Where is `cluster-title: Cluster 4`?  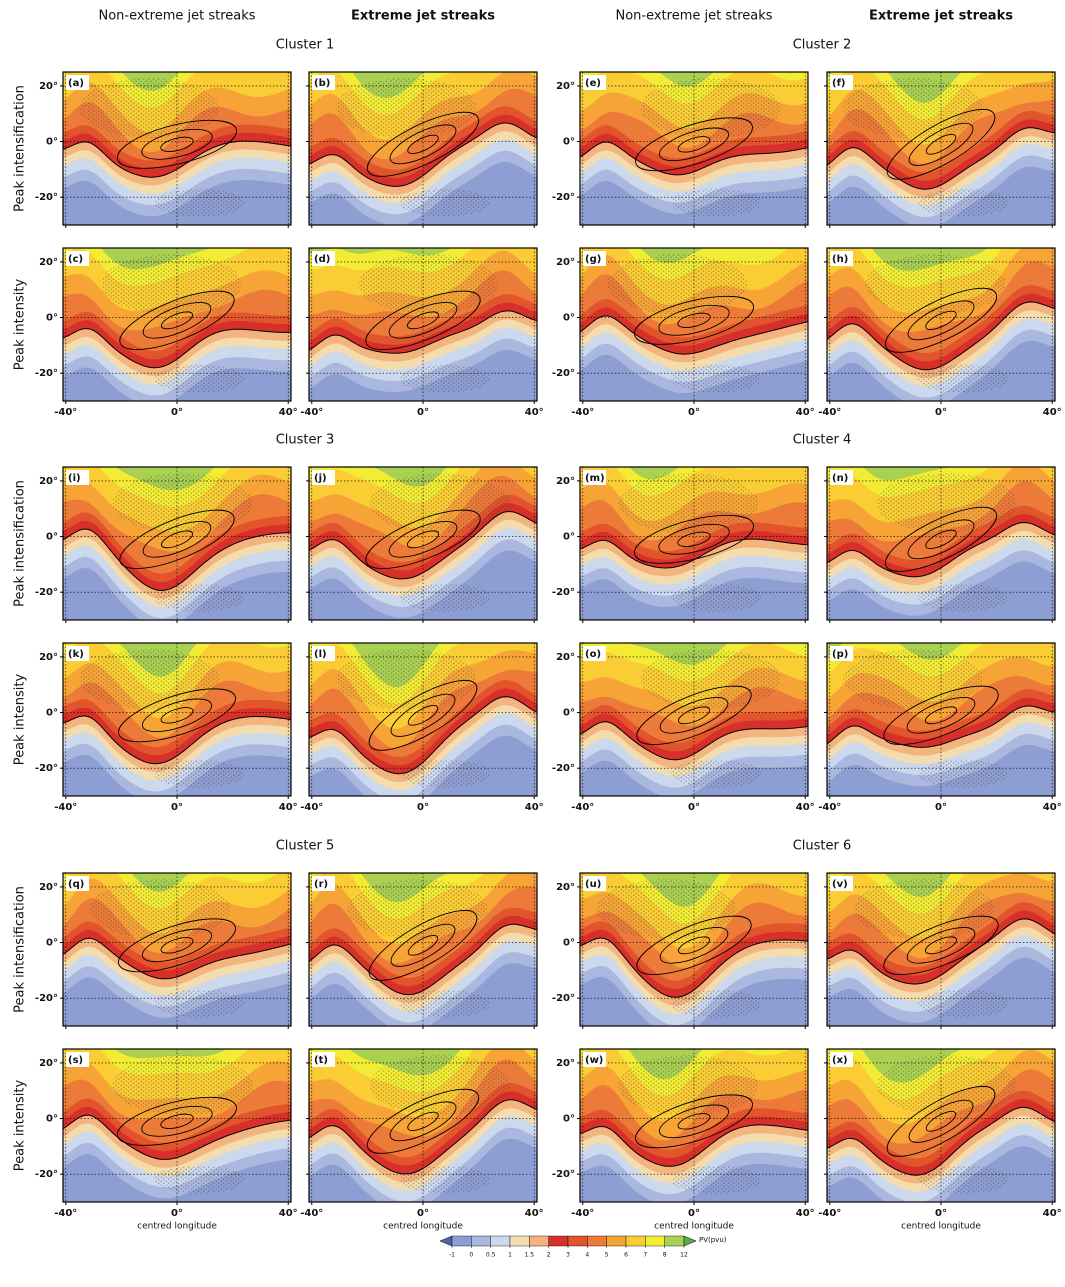
cluster-title: Cluster 4 is located at coordinates (822, 440).